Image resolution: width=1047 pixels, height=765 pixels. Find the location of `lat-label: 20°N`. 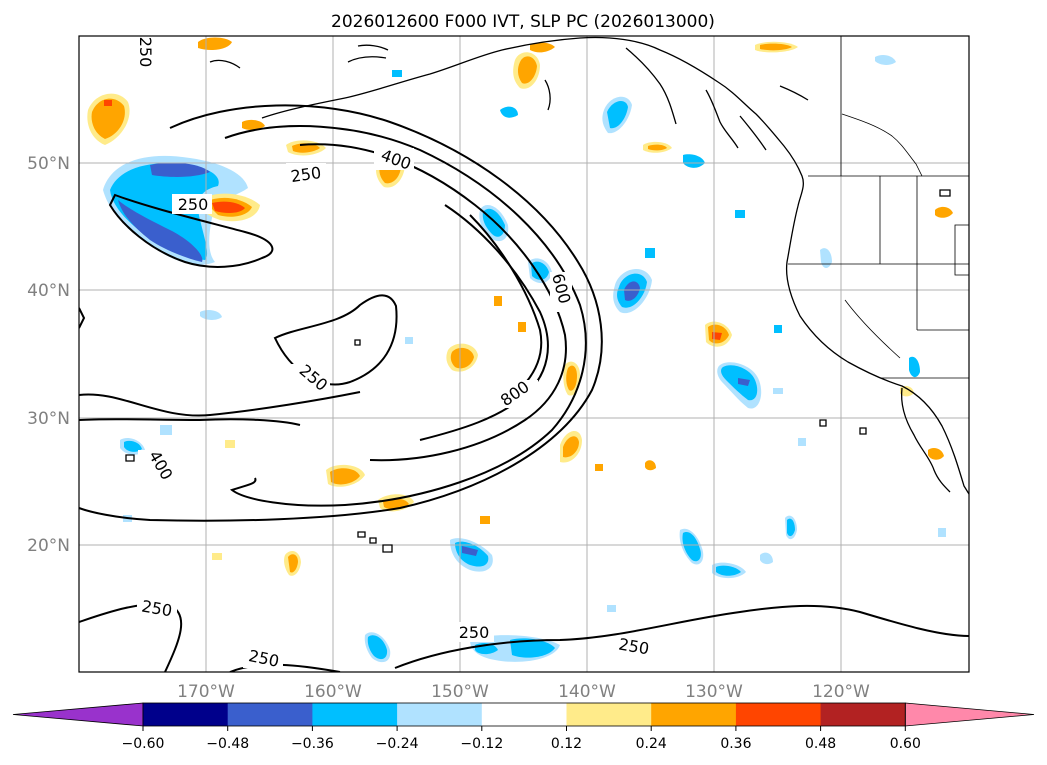

lat-label: 20°N is located at coordinates (48, 546).